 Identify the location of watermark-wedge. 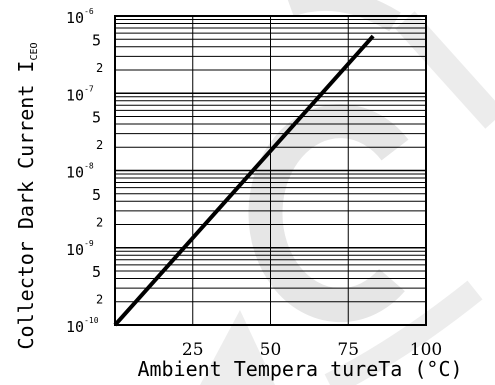
(237, 347).